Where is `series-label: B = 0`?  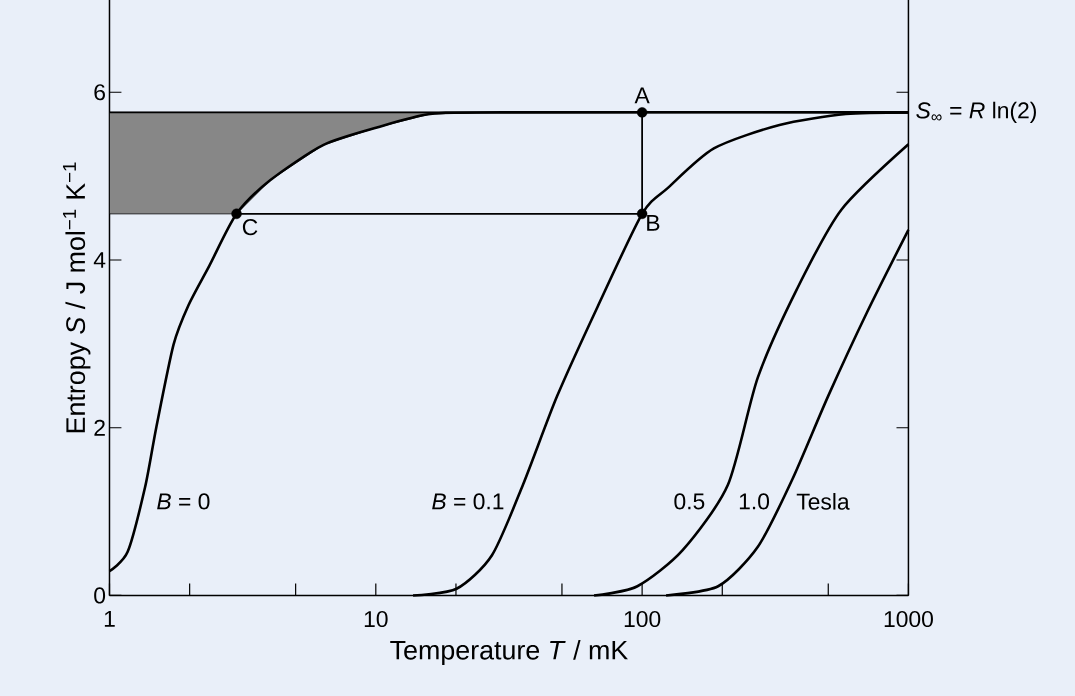
series-label: B = 0 is located at coordinates (183, 501).